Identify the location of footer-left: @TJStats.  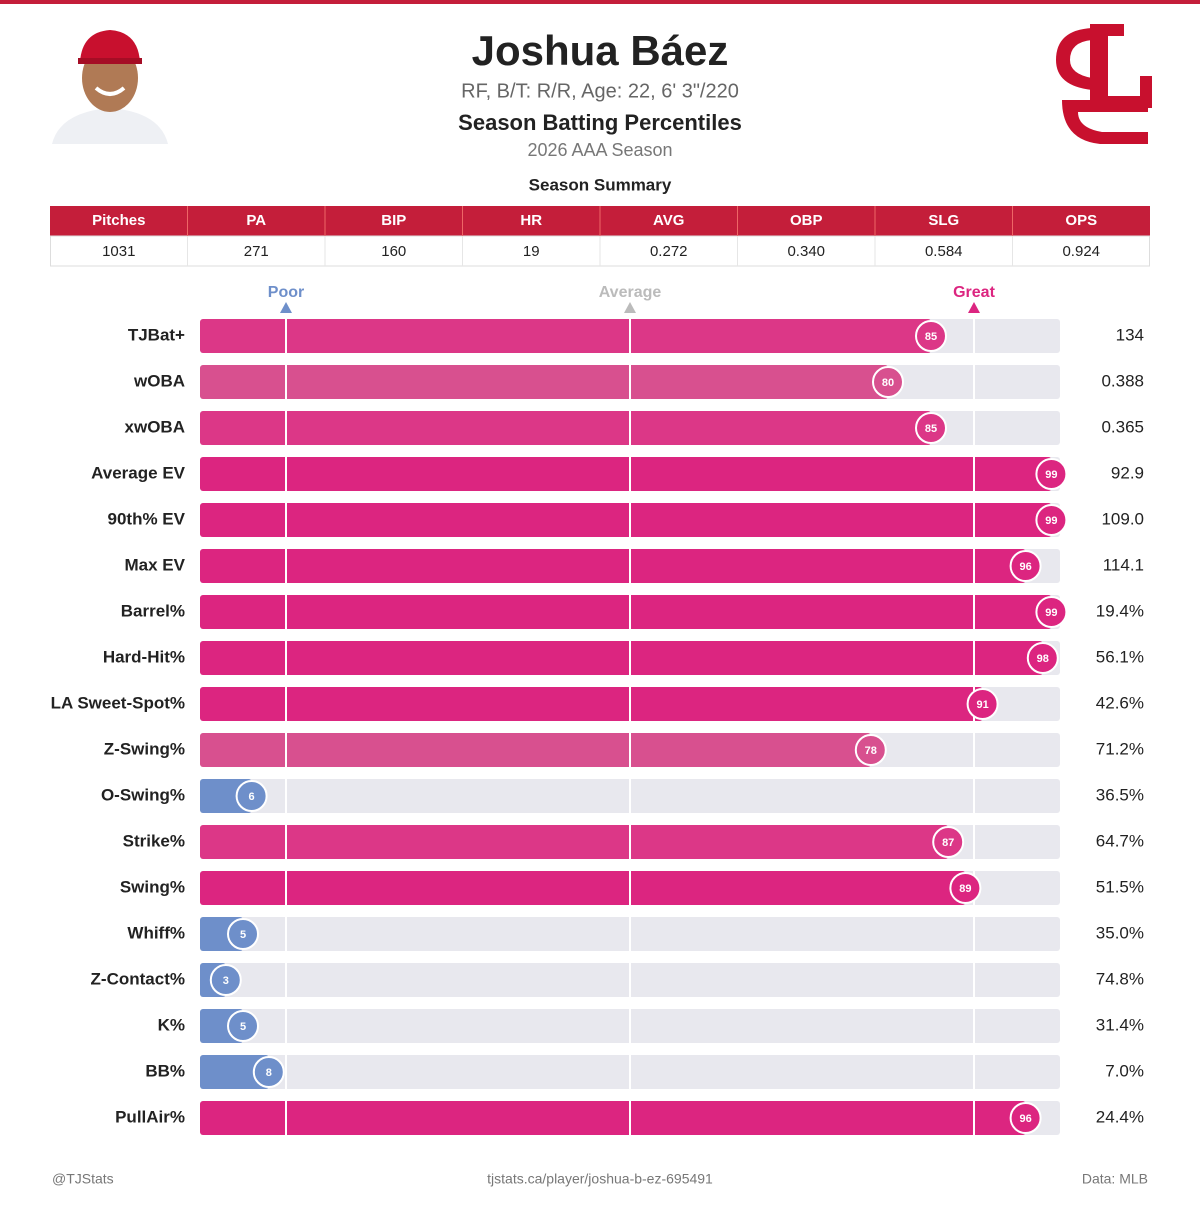
(83, 1179).